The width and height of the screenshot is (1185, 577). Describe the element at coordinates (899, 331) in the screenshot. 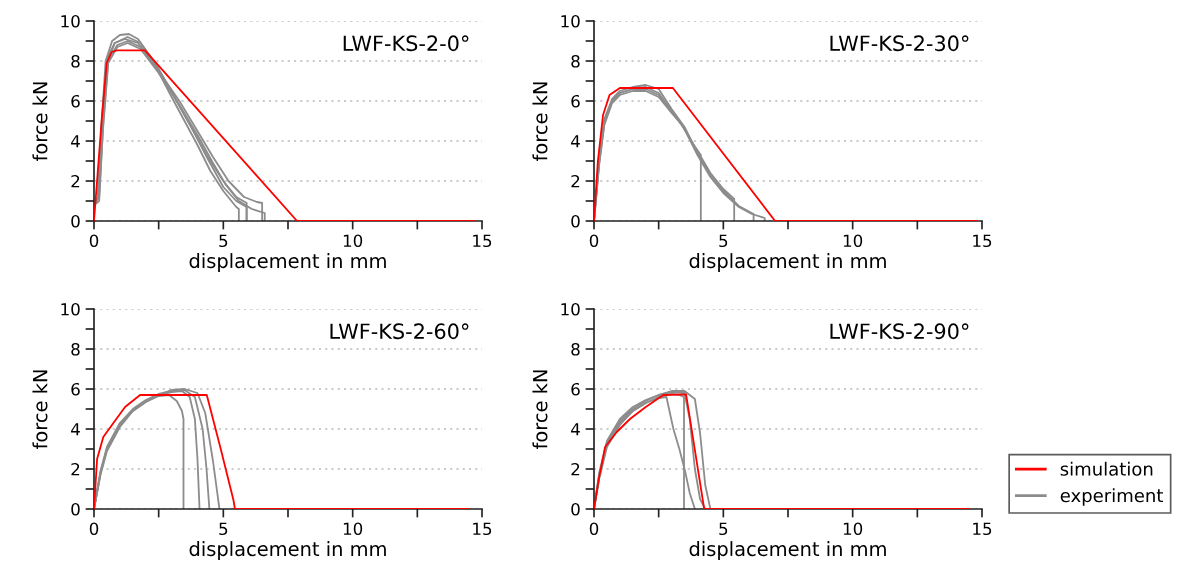

I see `text: LWF-KS-2-90°` at that location.